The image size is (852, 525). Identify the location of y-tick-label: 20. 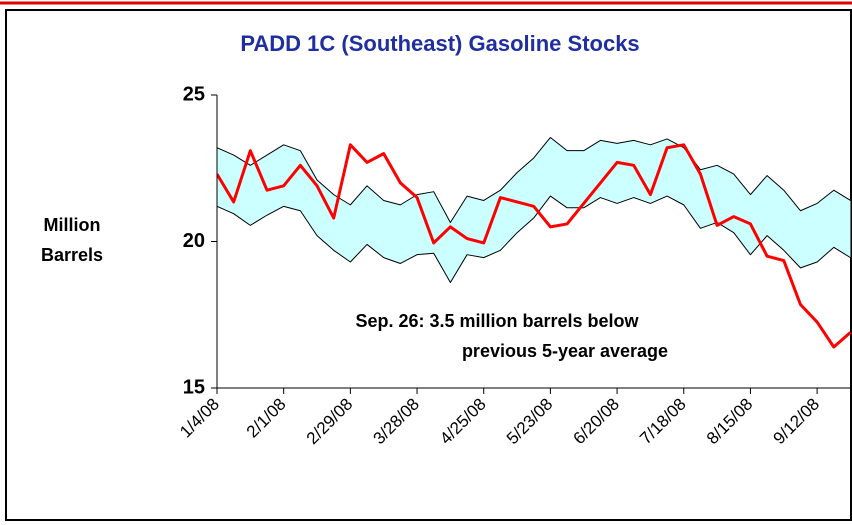
(194, 241).